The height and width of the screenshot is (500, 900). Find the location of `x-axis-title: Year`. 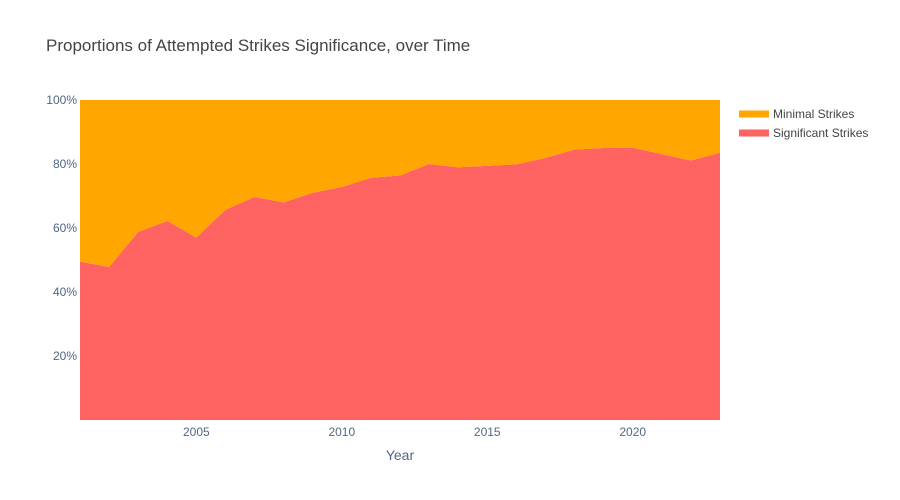

x-axis-title: Year is located at coordinates (400, 455).